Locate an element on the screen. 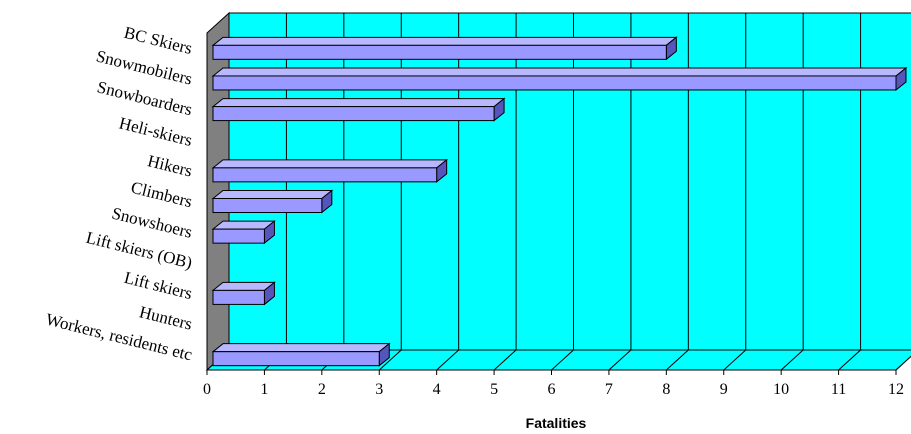 This screenshot has width=911, height=434. category-label: Hikers is located at coordinates (170, 165).